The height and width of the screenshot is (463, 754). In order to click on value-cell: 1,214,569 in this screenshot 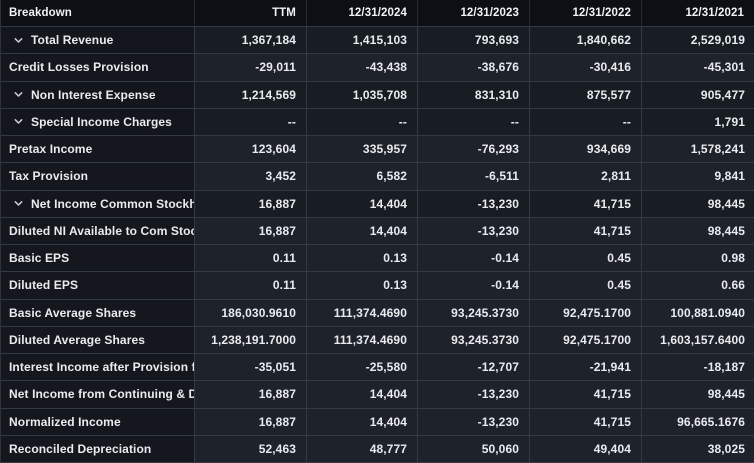, I will do `click(251, 95)`.